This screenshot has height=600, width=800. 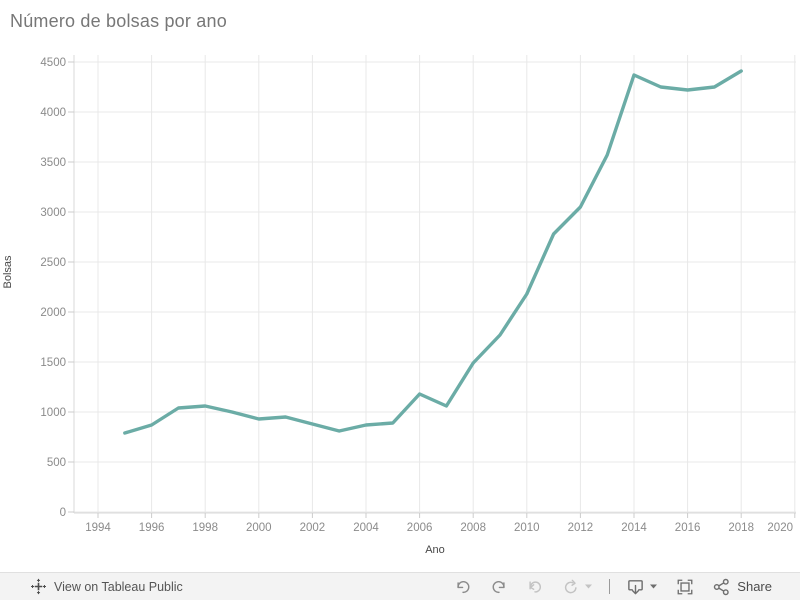 I want to click on refresh-caret-down-icon, so click(x=589, y=586).